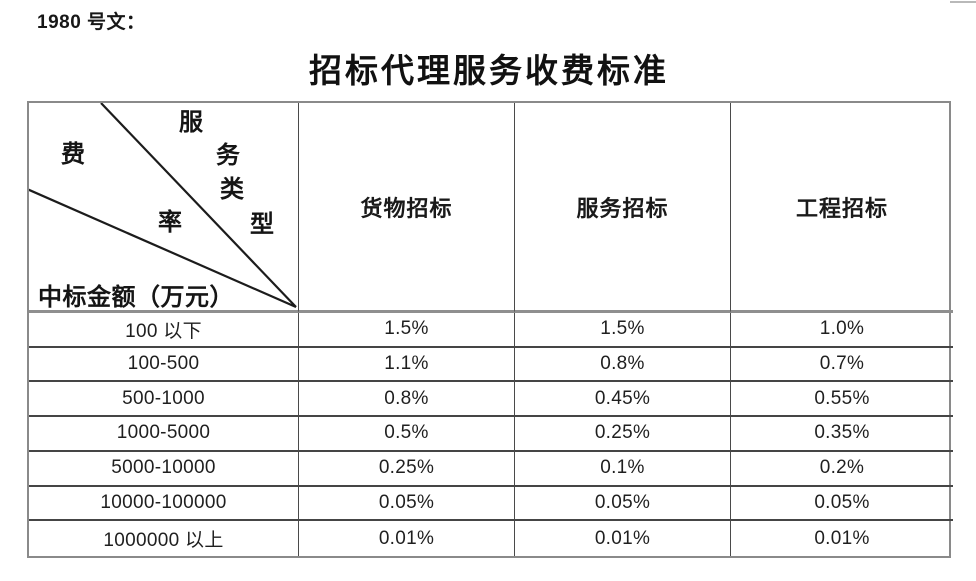 The height and width of the screenshot is (581, 976). I want to click on table-cell: 0.2%, so click(842, 469).